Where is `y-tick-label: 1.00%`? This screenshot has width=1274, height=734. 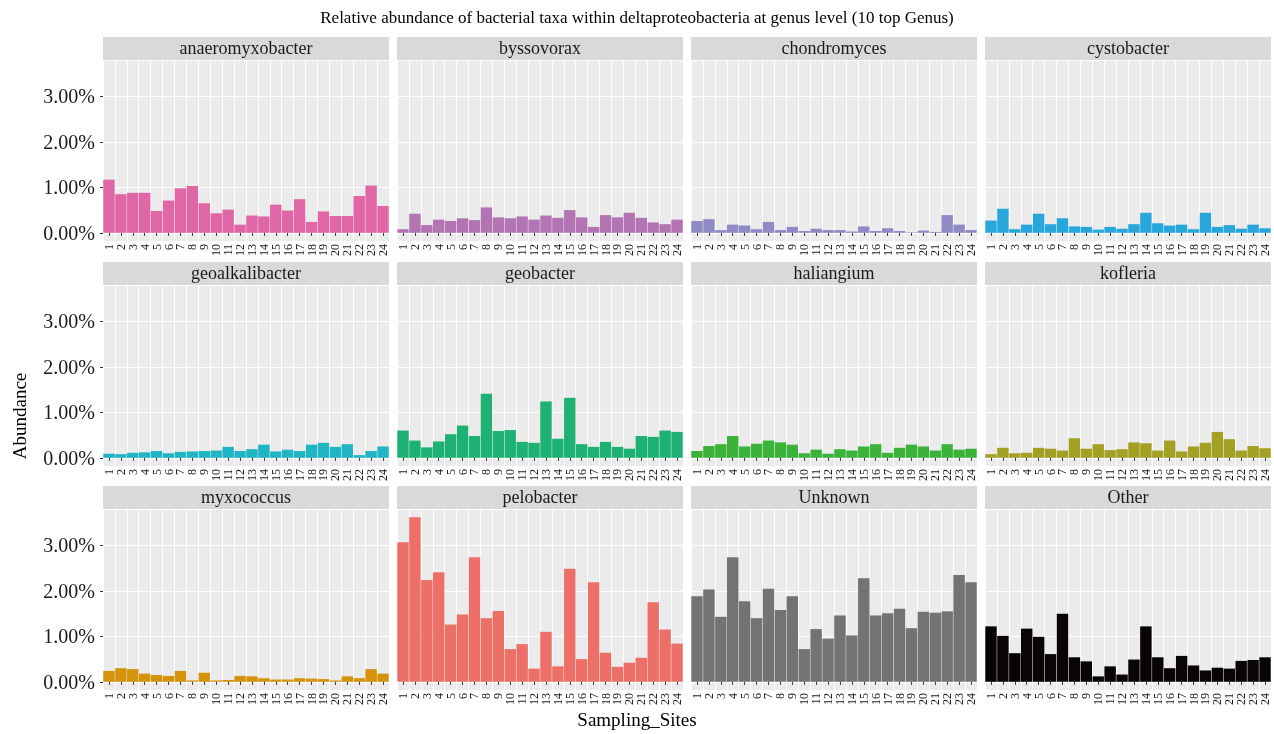 y-tick-label: 1.00% is located at coordinates (69, 187).